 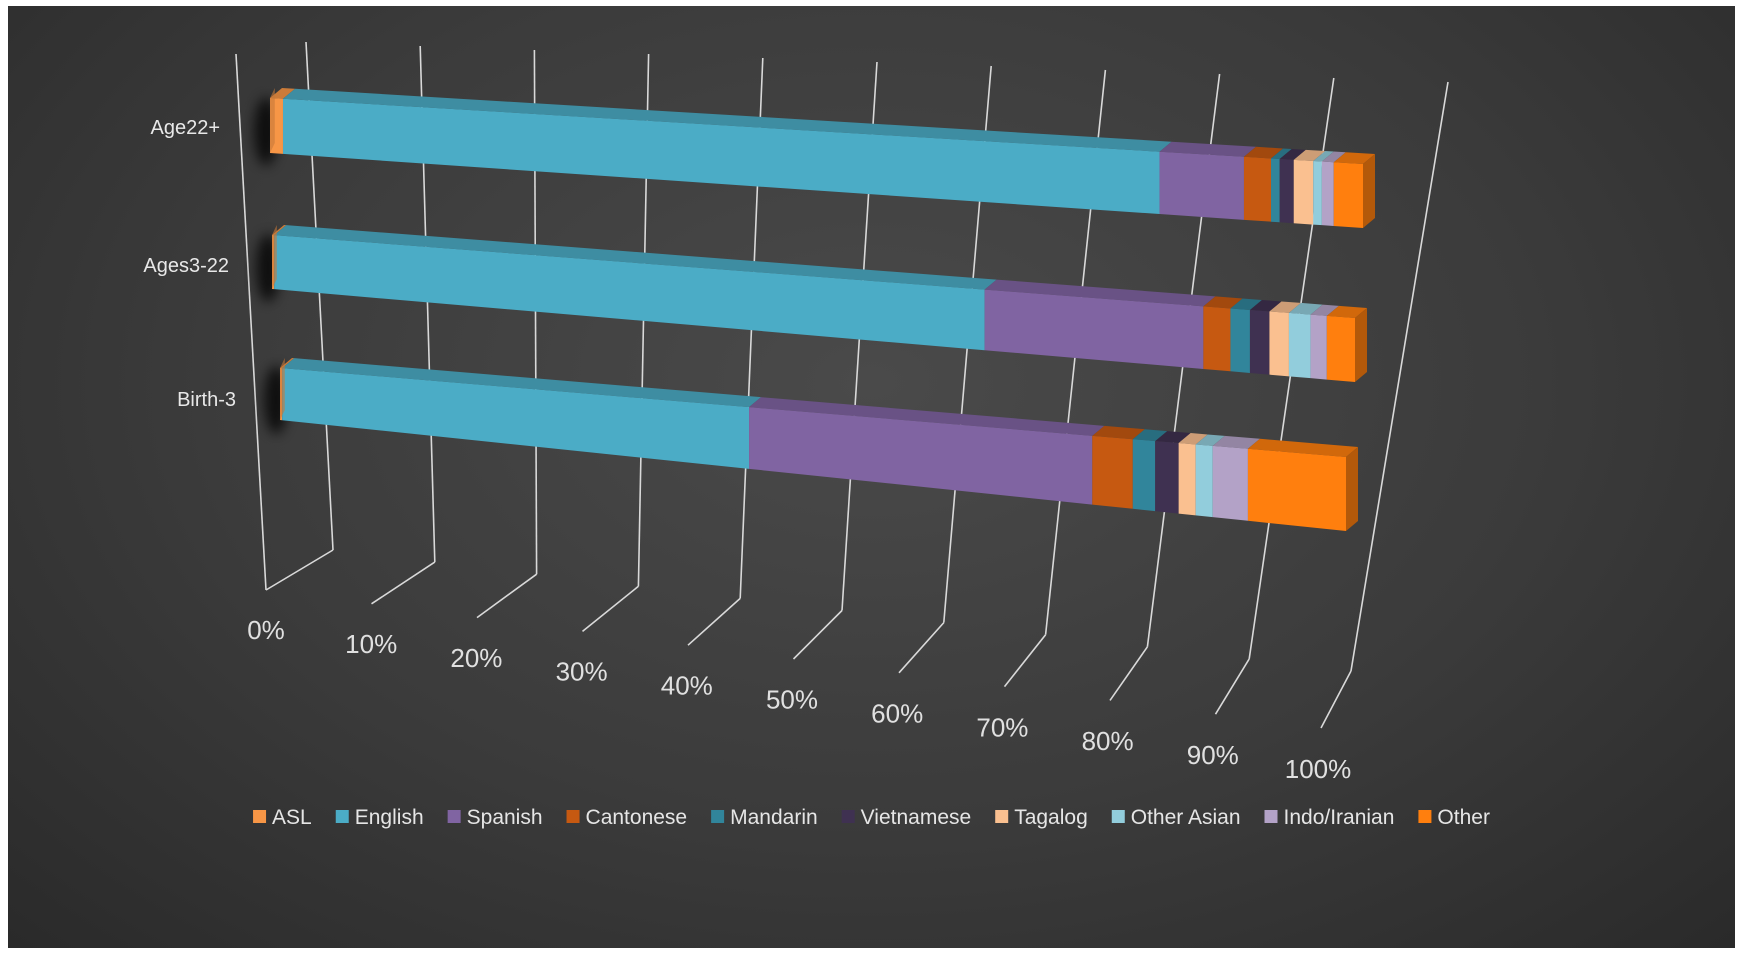 I want to click on x-tick-label: 100%, so click(x=1318, y=769).